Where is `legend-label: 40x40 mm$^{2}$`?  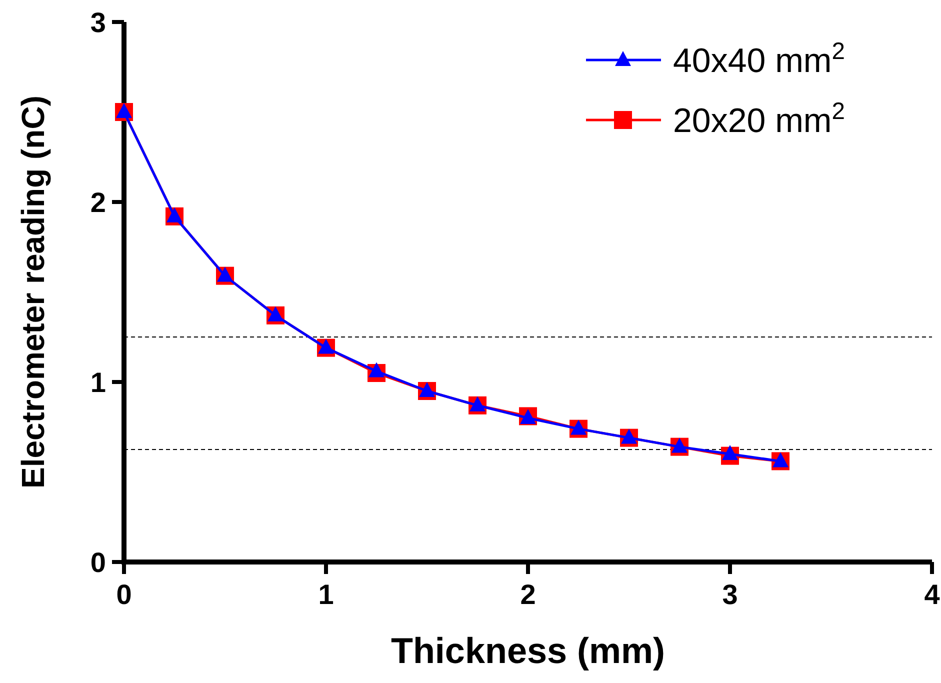 legend-label: 40x40 mm$^{2}$ is located at coordinates (759, 59).